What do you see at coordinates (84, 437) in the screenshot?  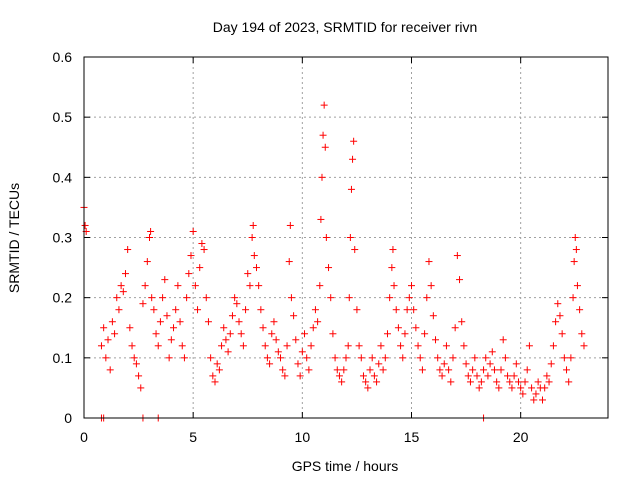 I see `x-tick-label: 0` at bounding box center [84, 437].